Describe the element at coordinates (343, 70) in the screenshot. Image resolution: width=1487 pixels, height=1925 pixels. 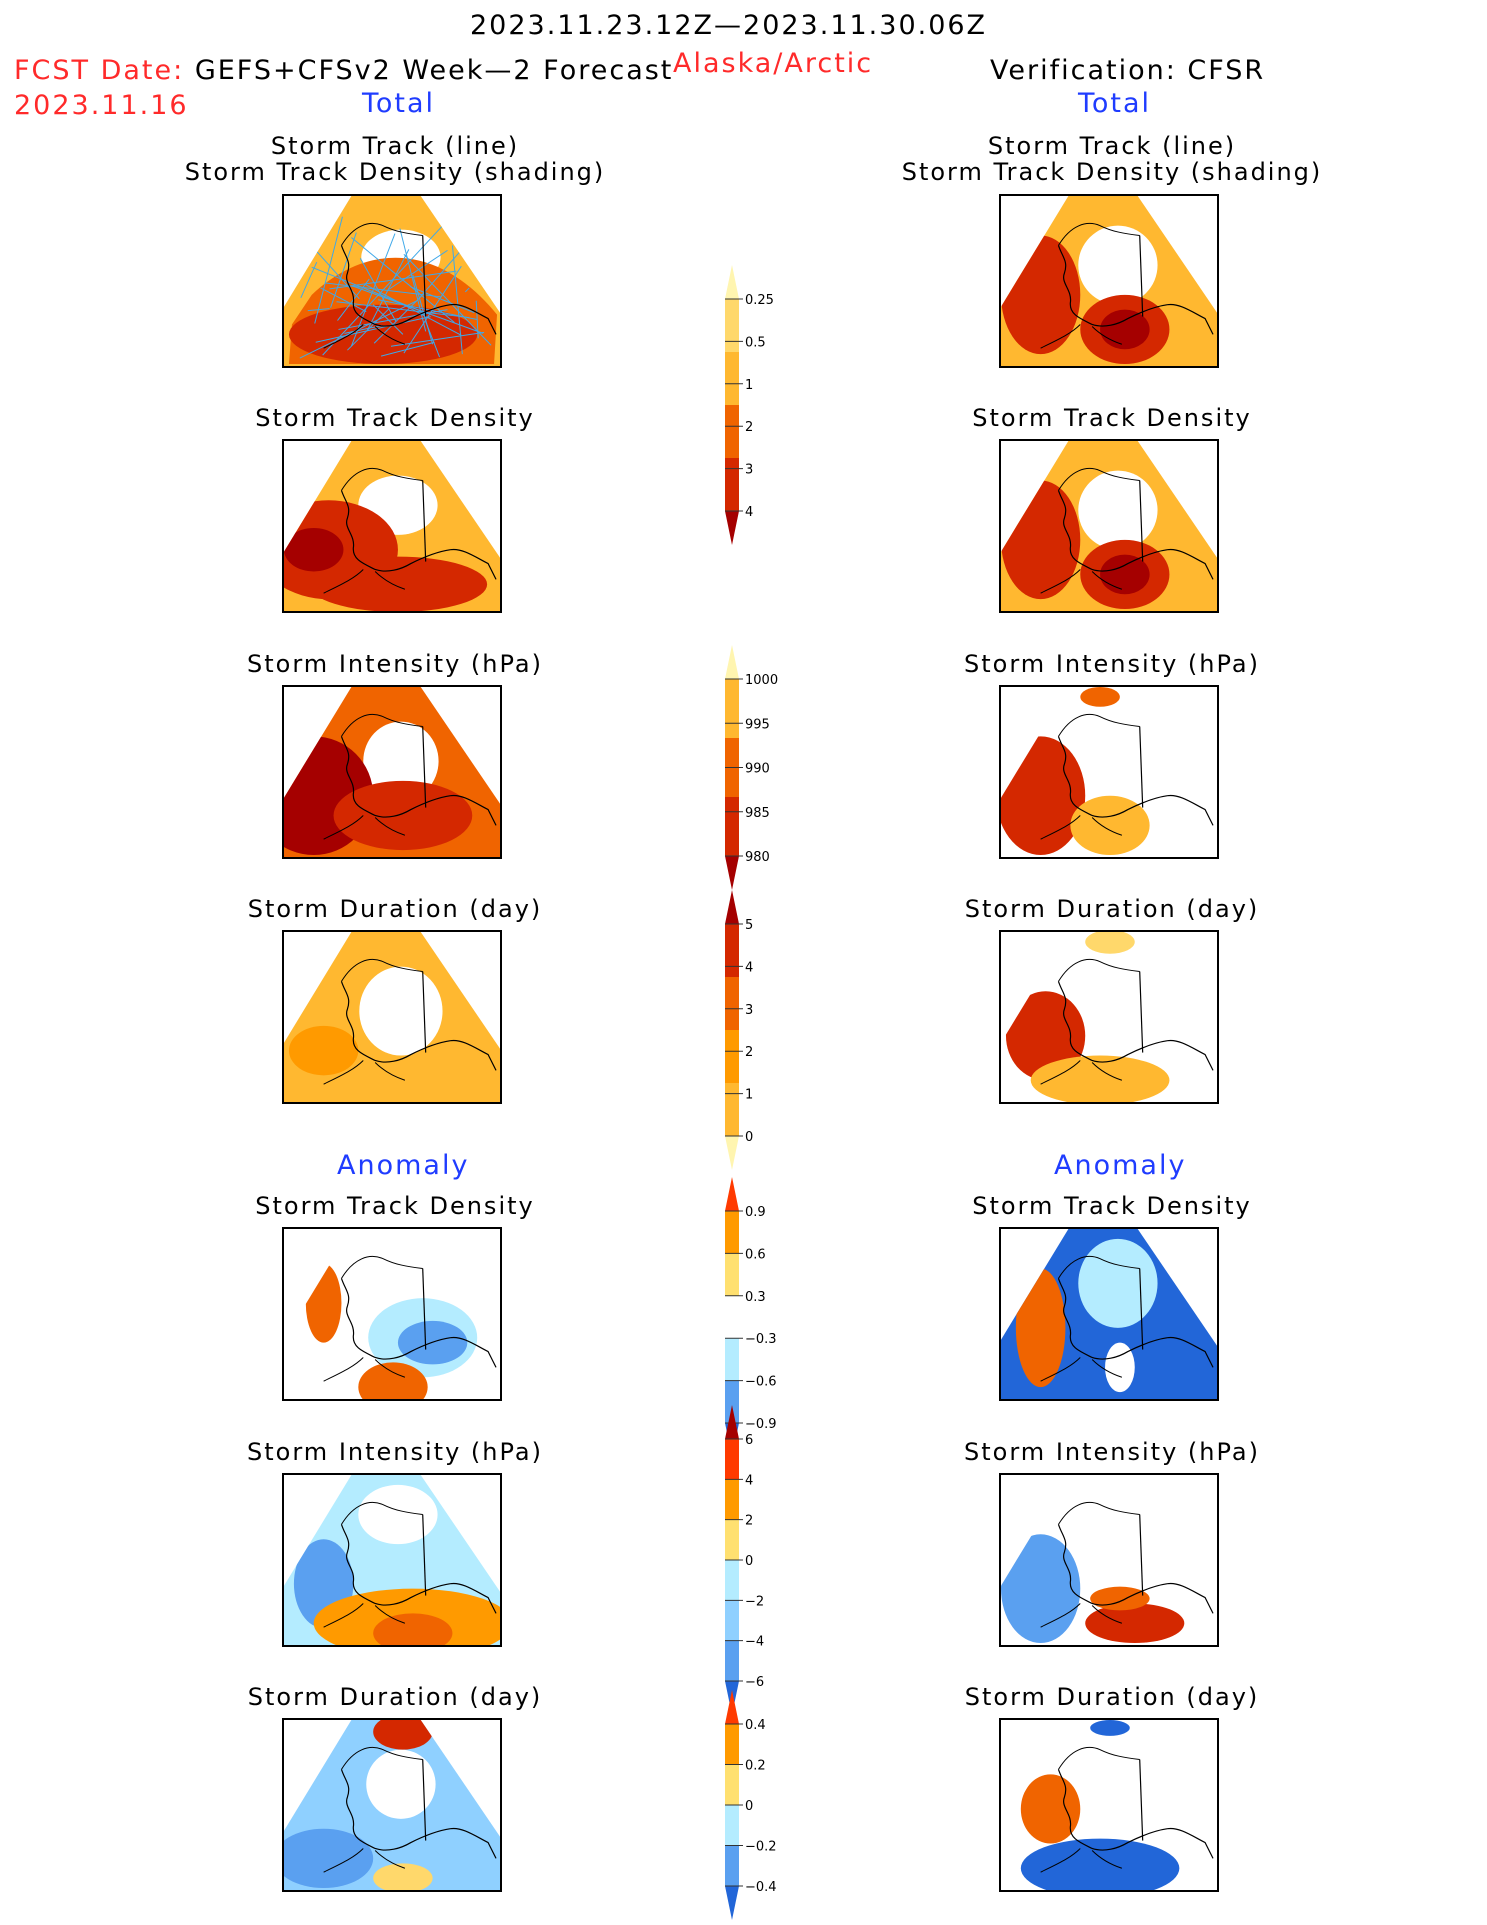
I see `fcst-line: FCST Date: GEFS+CFSv2 Week—2 Forecast` at that location.